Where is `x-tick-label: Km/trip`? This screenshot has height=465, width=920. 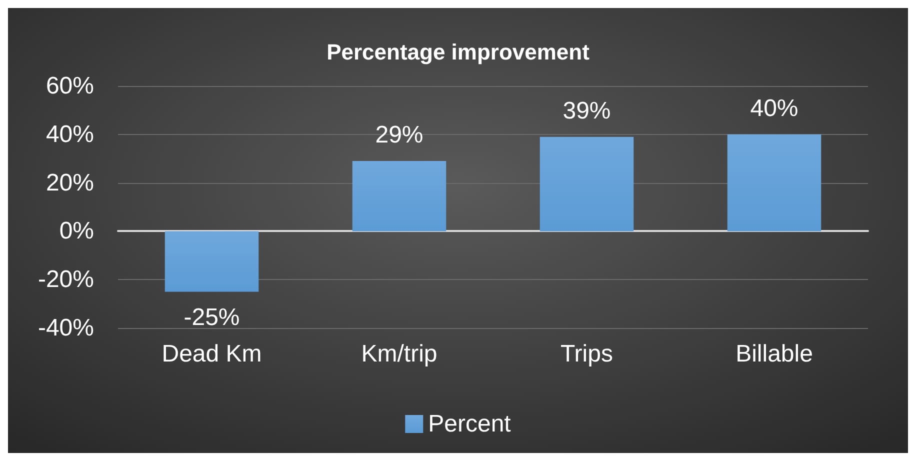 x-tick-label: Km/trip is located at coordinates (399, 354).